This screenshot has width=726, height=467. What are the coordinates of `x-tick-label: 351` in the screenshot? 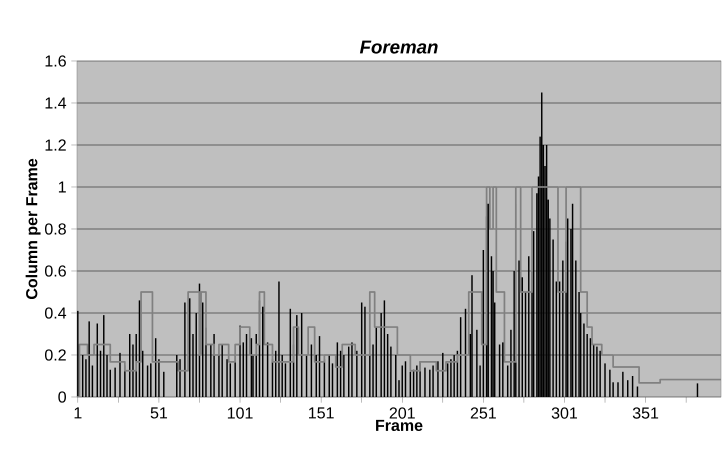 It's located at (645, 413).